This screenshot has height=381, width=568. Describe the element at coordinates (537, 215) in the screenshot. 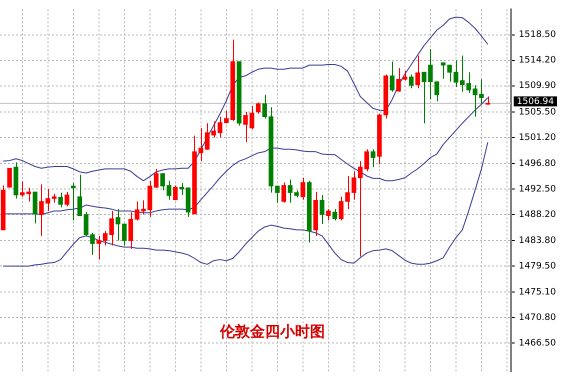

I see `y-tick-label: 1488.20` at that location.